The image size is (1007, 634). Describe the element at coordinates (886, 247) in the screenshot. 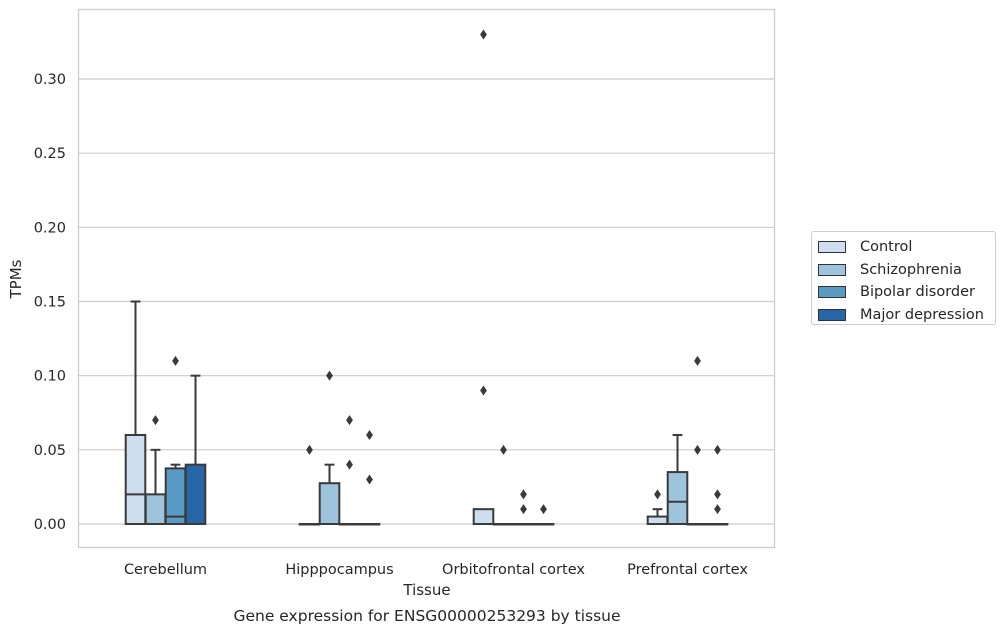

I see `legend-label-control: Control` at that location.